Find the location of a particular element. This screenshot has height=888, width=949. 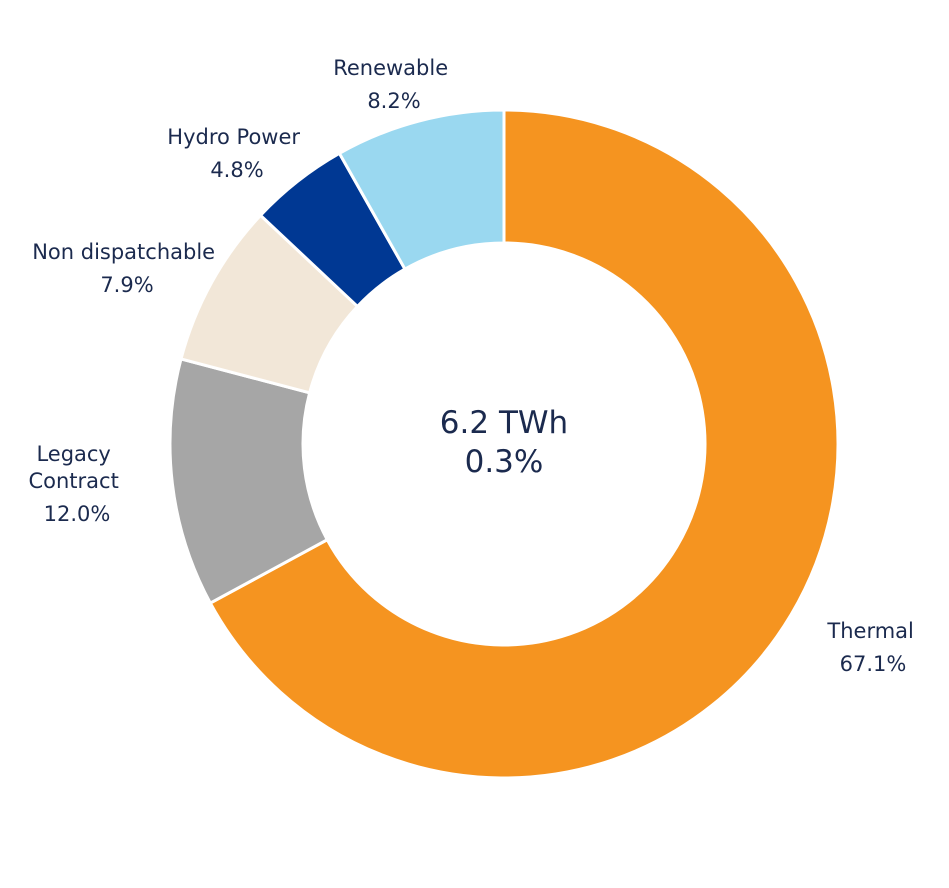

center-change: 0.3% is located at coordinates (504, 462).